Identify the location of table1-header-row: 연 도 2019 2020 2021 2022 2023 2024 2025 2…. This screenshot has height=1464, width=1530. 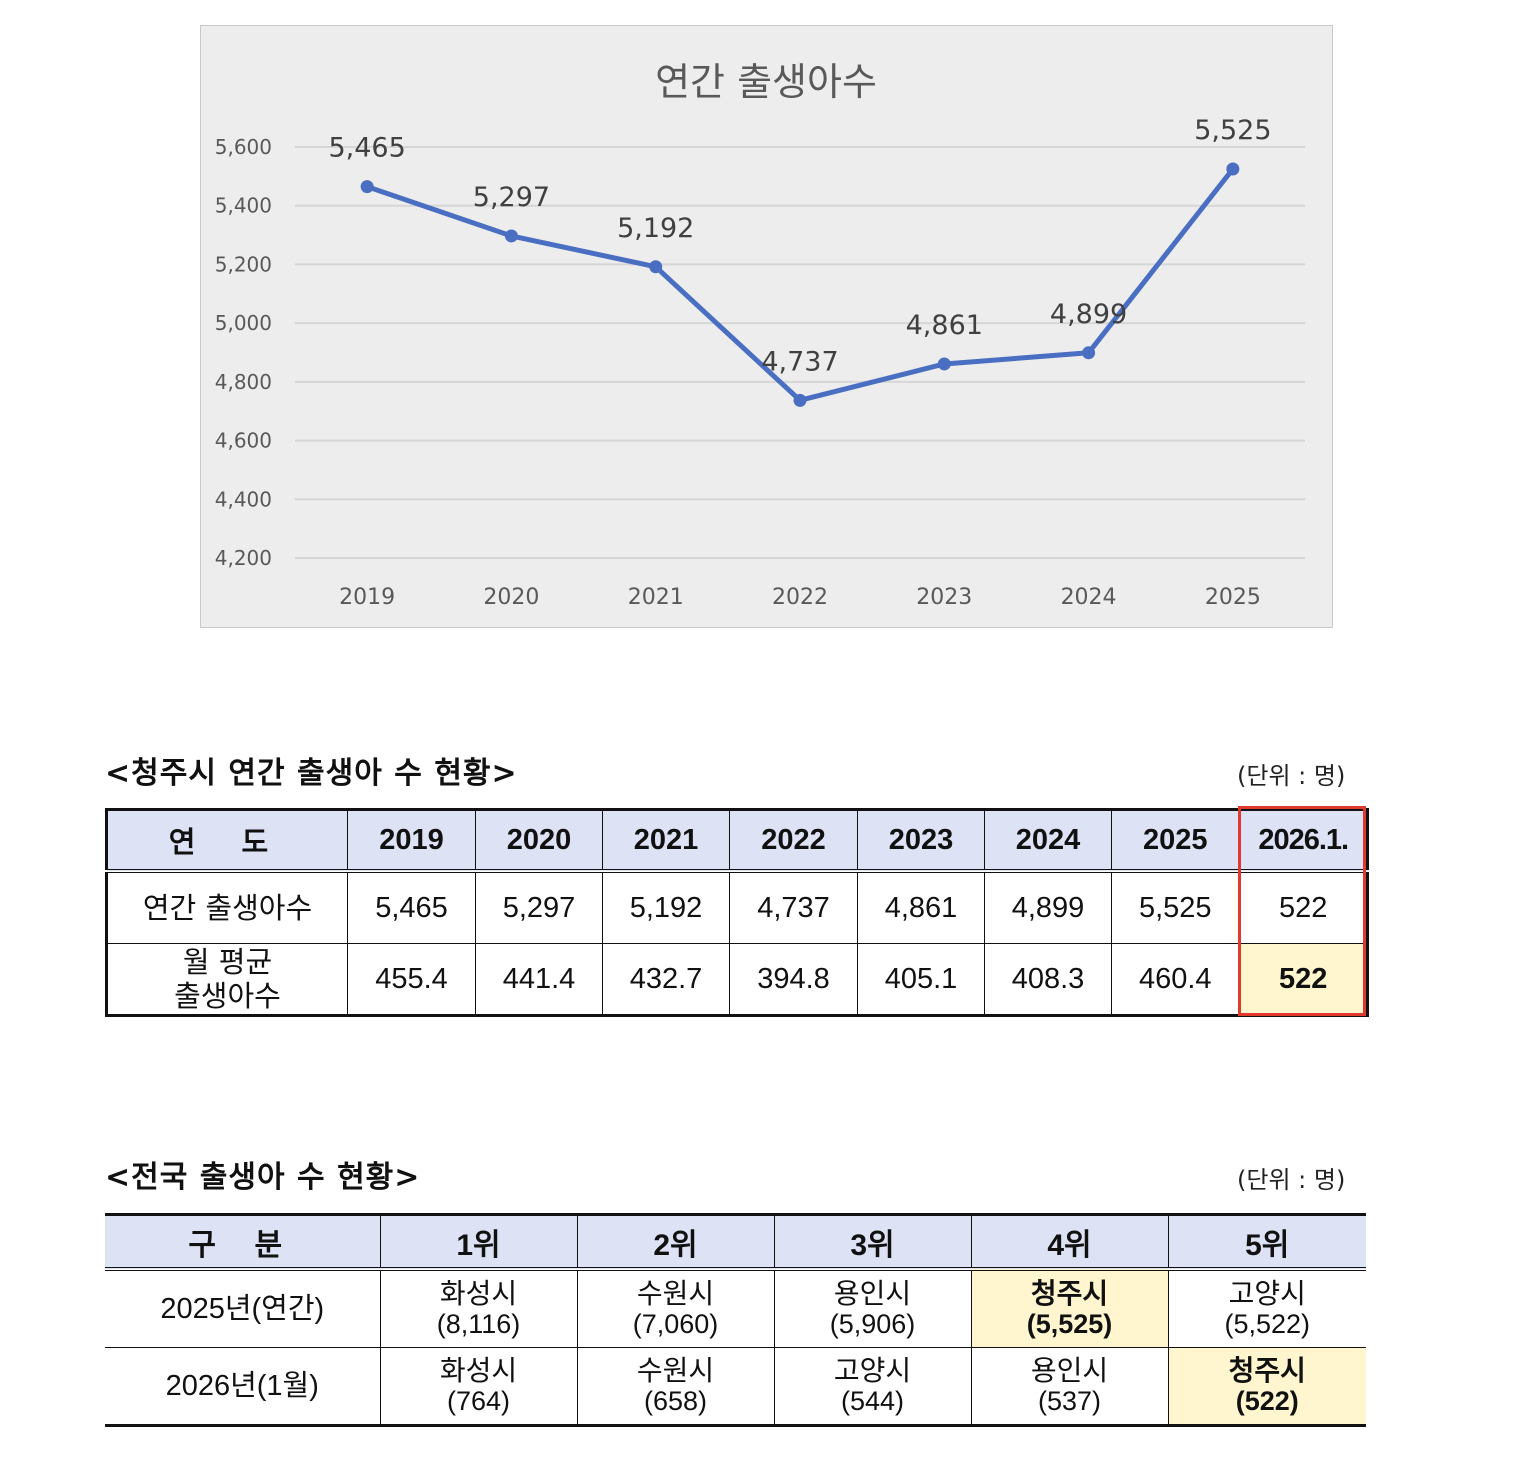
(737, 841).